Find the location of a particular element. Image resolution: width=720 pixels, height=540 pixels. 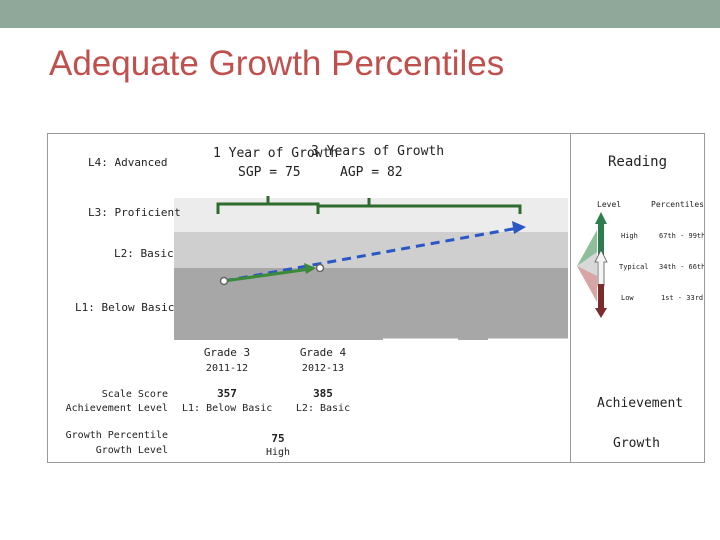

legend-low-label: Low is located at coordinates (627, 298).